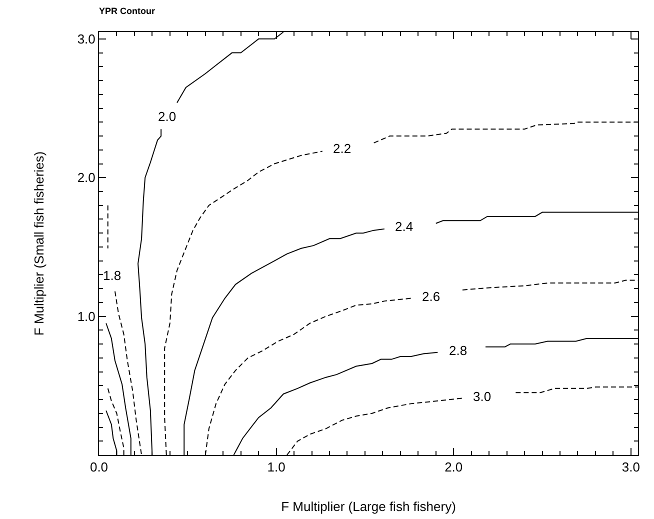 Image resolution: width=654 pixels, height=519 pixels. What do you see at coordinates (167, 116) in the screenshot?
I see `annotation: 2.0` at bounding box center [167, 116].